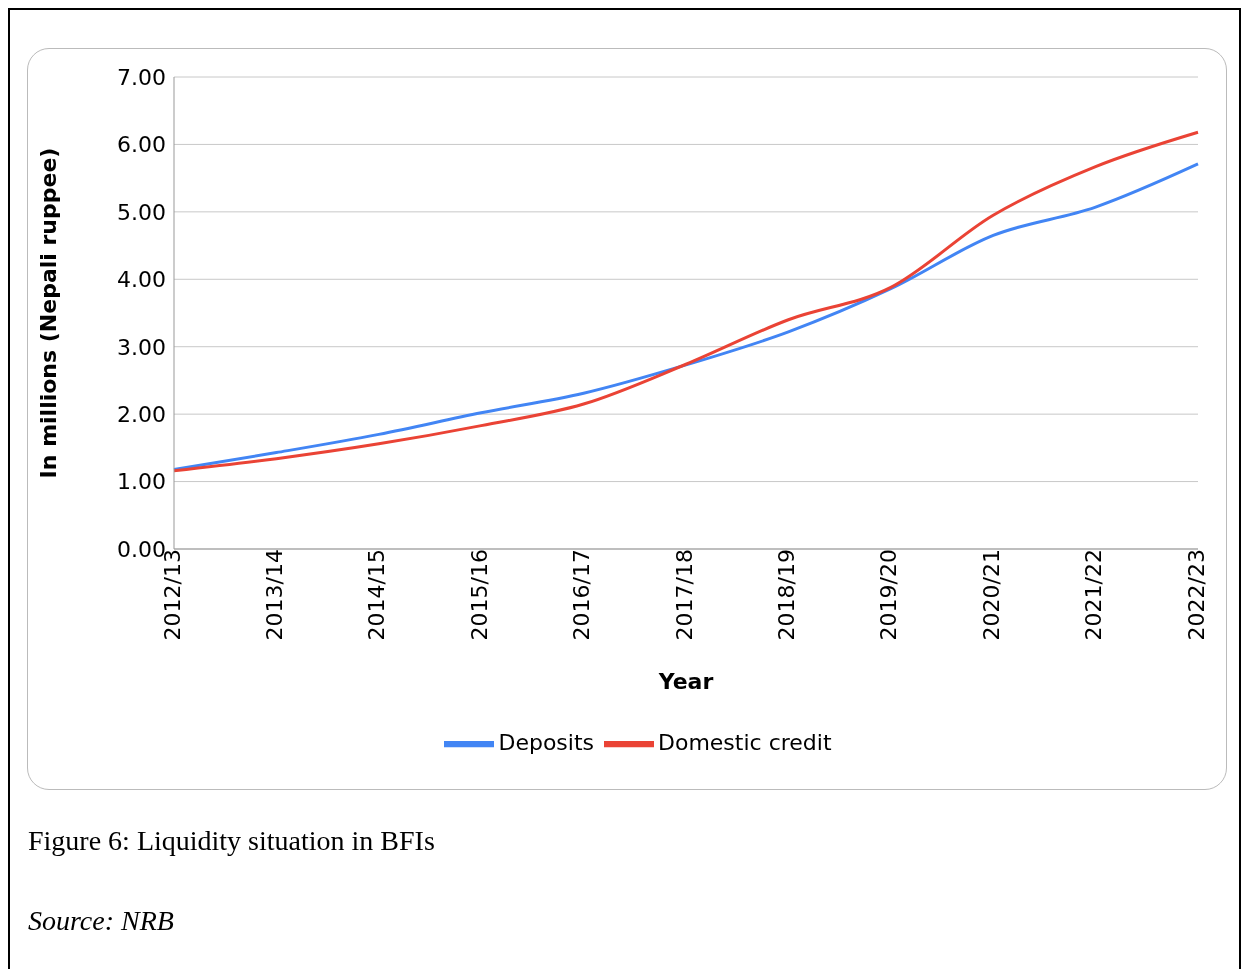 The height and width of the screenshot is (977, 1249). Describe the element at coordinates (141, 77) in the screenshot. I see `y-tick-label: 7.00` at that location.